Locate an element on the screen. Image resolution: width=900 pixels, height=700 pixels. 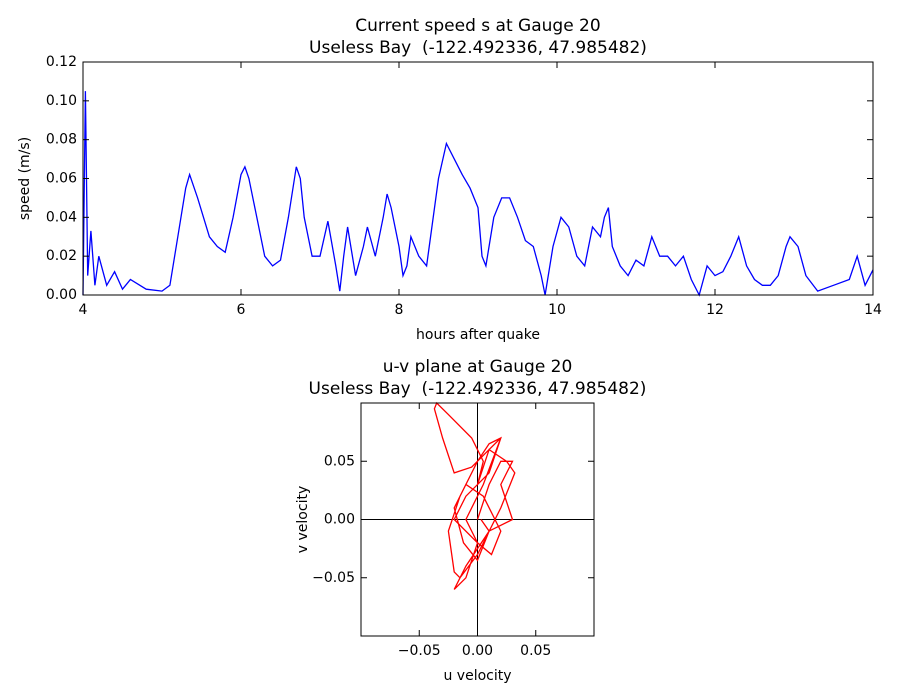
chart-title: u-v plane at Gauge 20 is located at coordinates (478, 367).